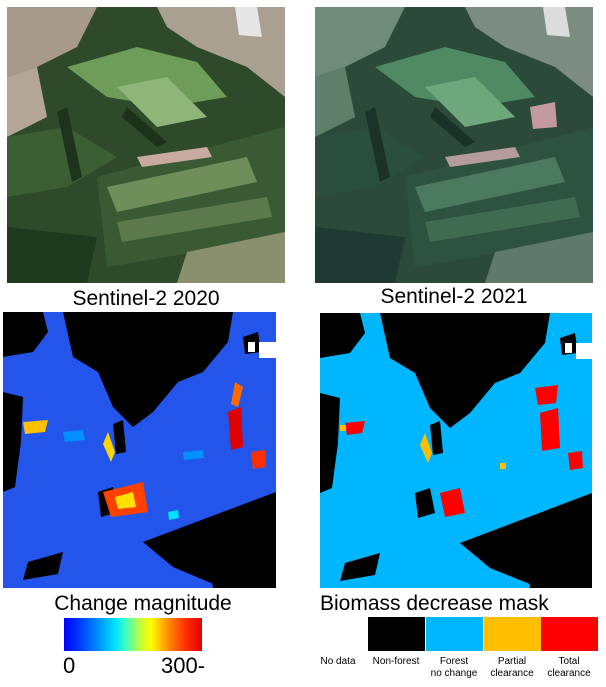  What do you see at coordinates (143, 603) in the screenshot?
I see `caption-change-magnitude: Change magnitude` at bounding box center [143, 603].